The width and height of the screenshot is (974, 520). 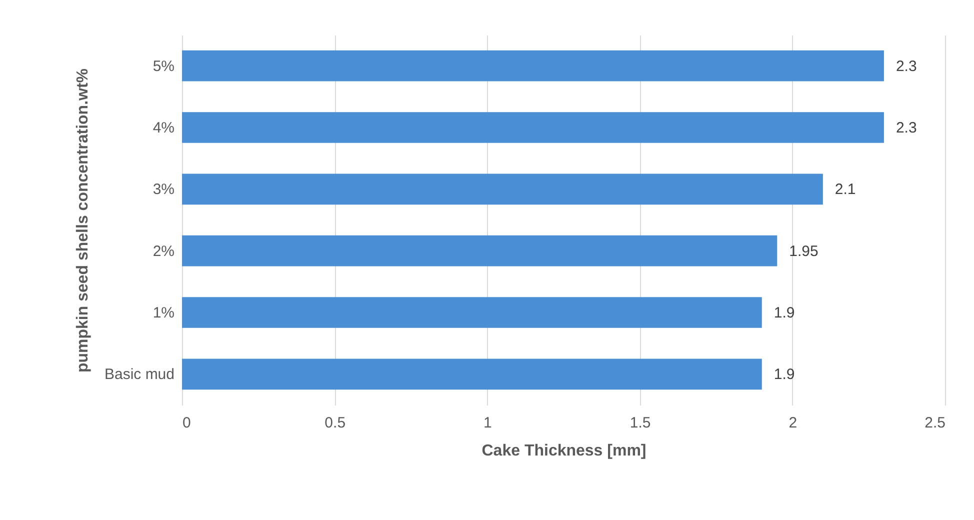 I want to click on y-tick-label: 1%, so click(x=163, y=313).